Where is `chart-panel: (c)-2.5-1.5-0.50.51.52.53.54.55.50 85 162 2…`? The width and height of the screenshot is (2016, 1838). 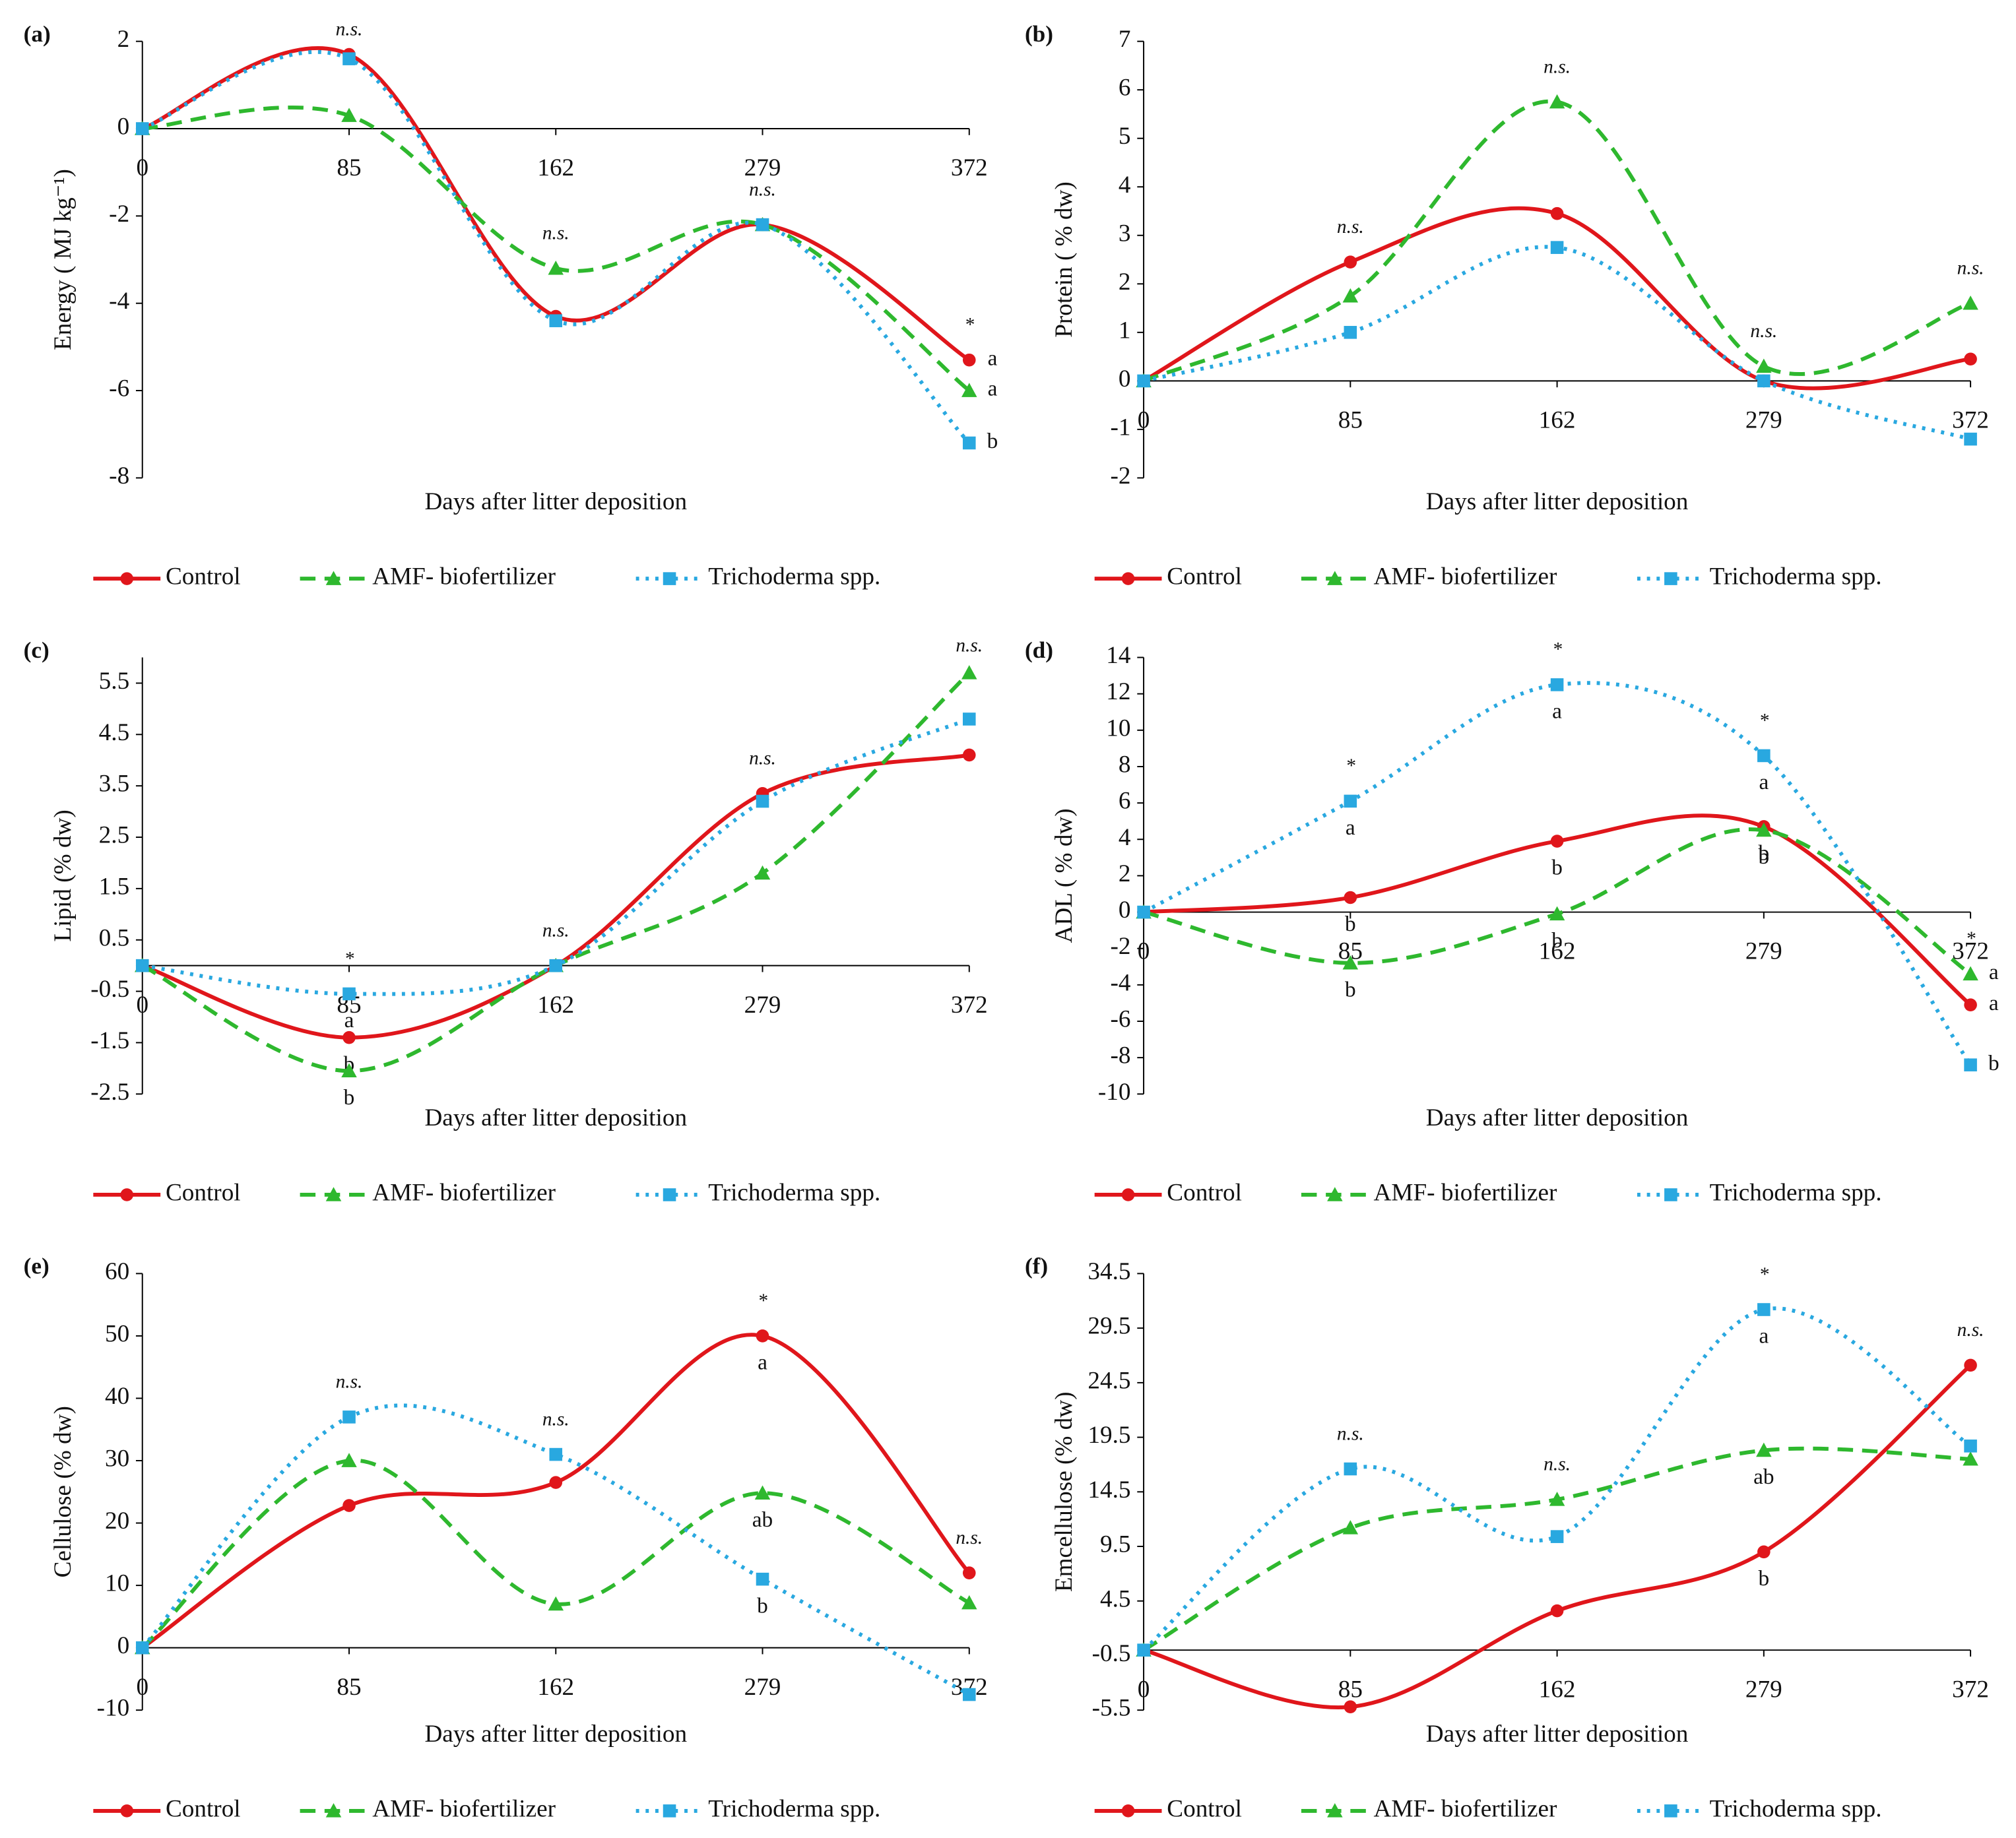
chart-panel: (c)-2.5-1.5-0.50.51.52.53.54.55.50 85 162 2… is located at coordinates (506, 921).